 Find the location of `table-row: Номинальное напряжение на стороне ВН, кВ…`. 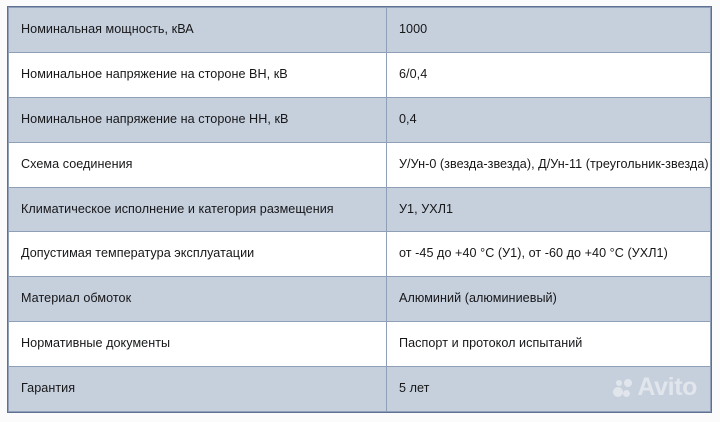

table-row: Номинальное напряжение на стороне ВН, кВ… is located at coordinates (359, 74).